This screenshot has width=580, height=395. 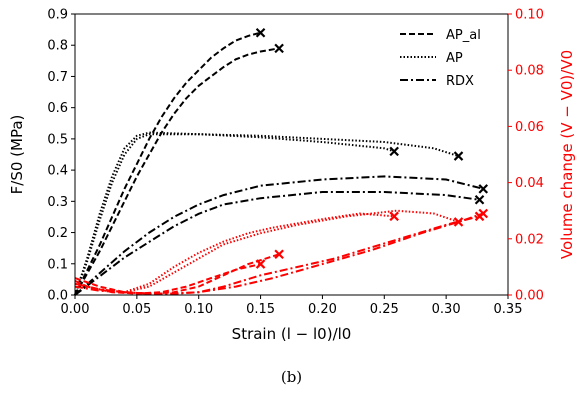 What do you see at coordinates (440, 58) in the screenshot?
I see `legend: AP_al AP RDX` at bounding box center [440, 58].